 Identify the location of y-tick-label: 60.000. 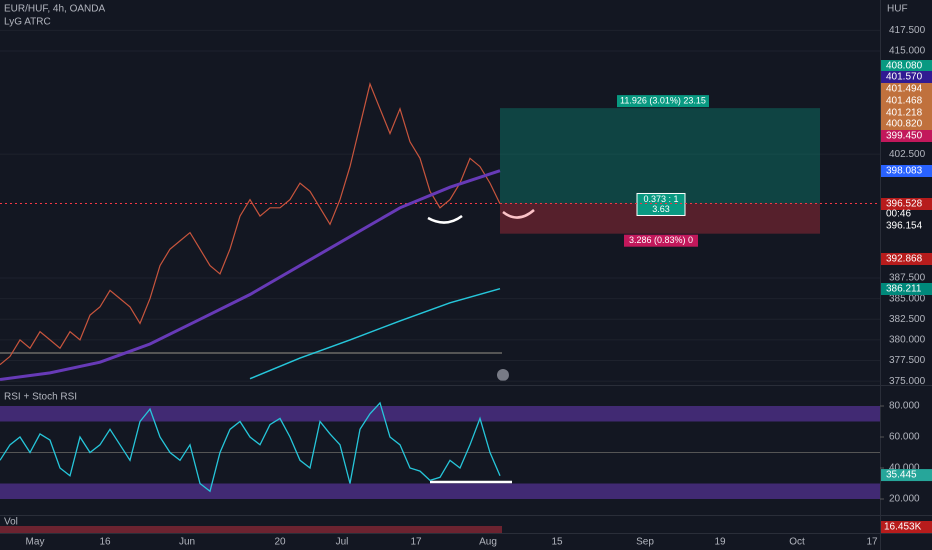
(904, 437).